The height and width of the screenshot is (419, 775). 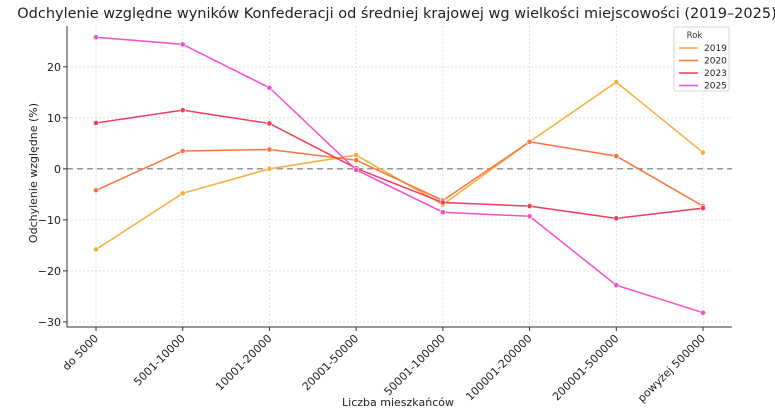 I want to click on x-tick-label: 10001-20000, so click(x=243, y=362).